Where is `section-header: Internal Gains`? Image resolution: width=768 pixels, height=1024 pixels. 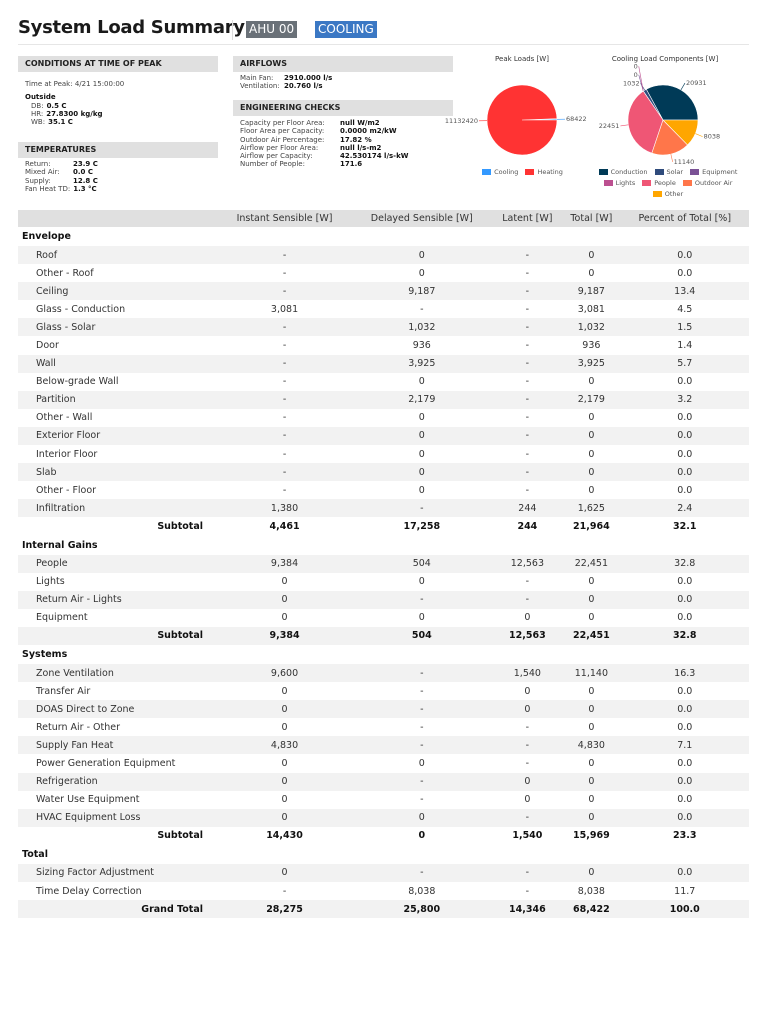 section-header: Internal Gains is located at coordinates (383, 545).